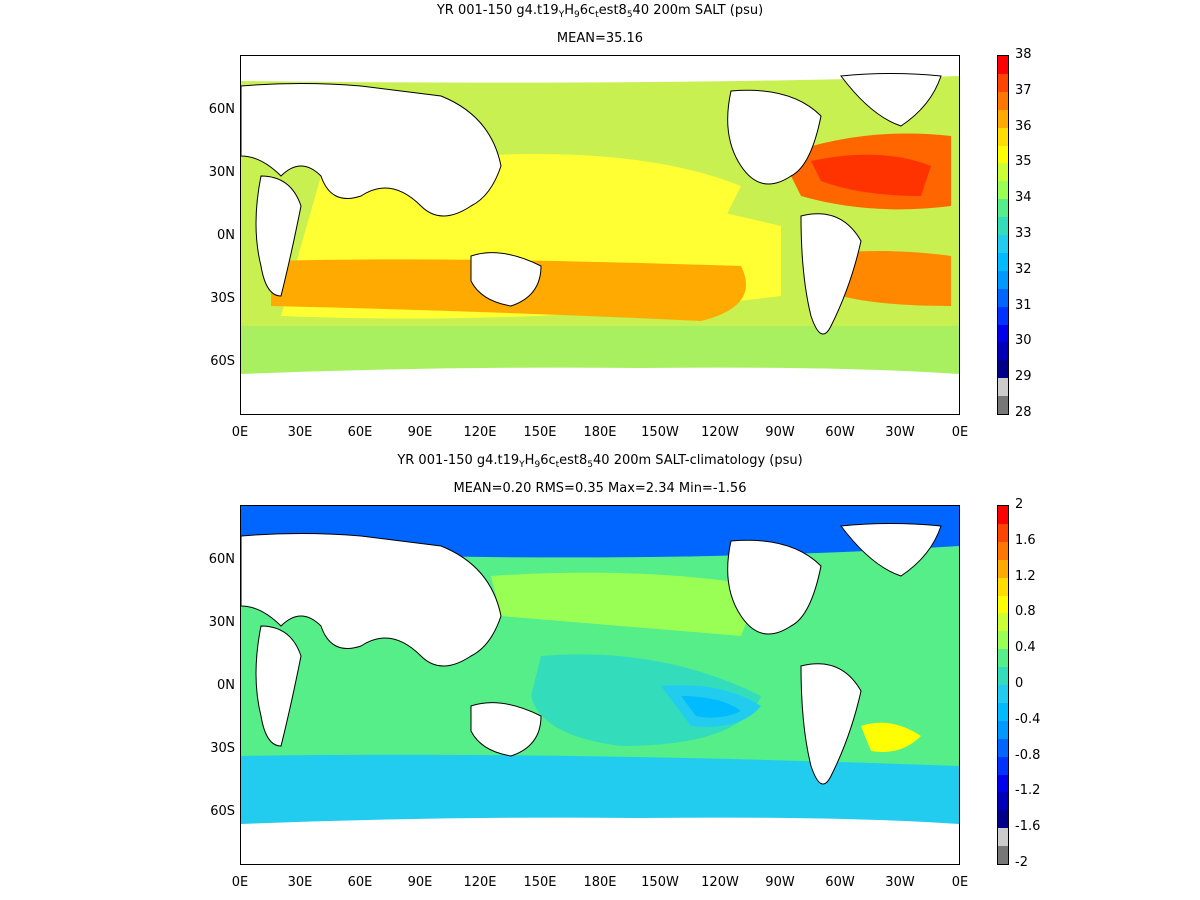  What do you see at coordinates (1023, 377) in the screenshot?
I see `colorbar-tick-label: 29` at bounding box center [1023, 377].